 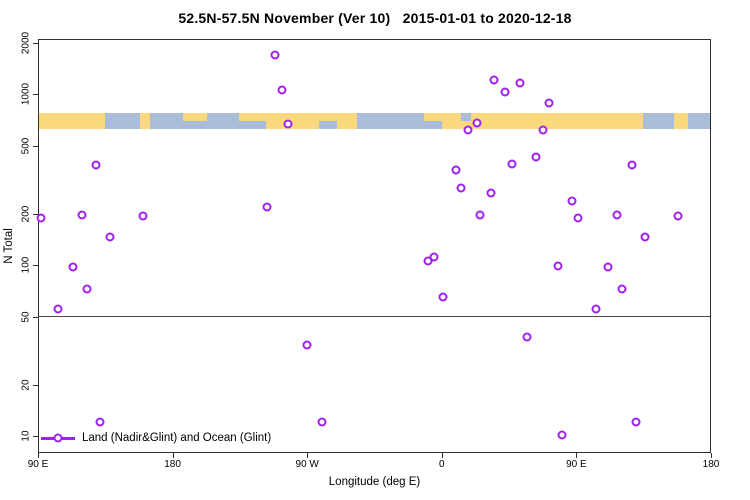 What do you see at coordinates (466, 120) in the screenshot?
I see `map-strip-segment-ocean-top` at bounding box center [466, 120].